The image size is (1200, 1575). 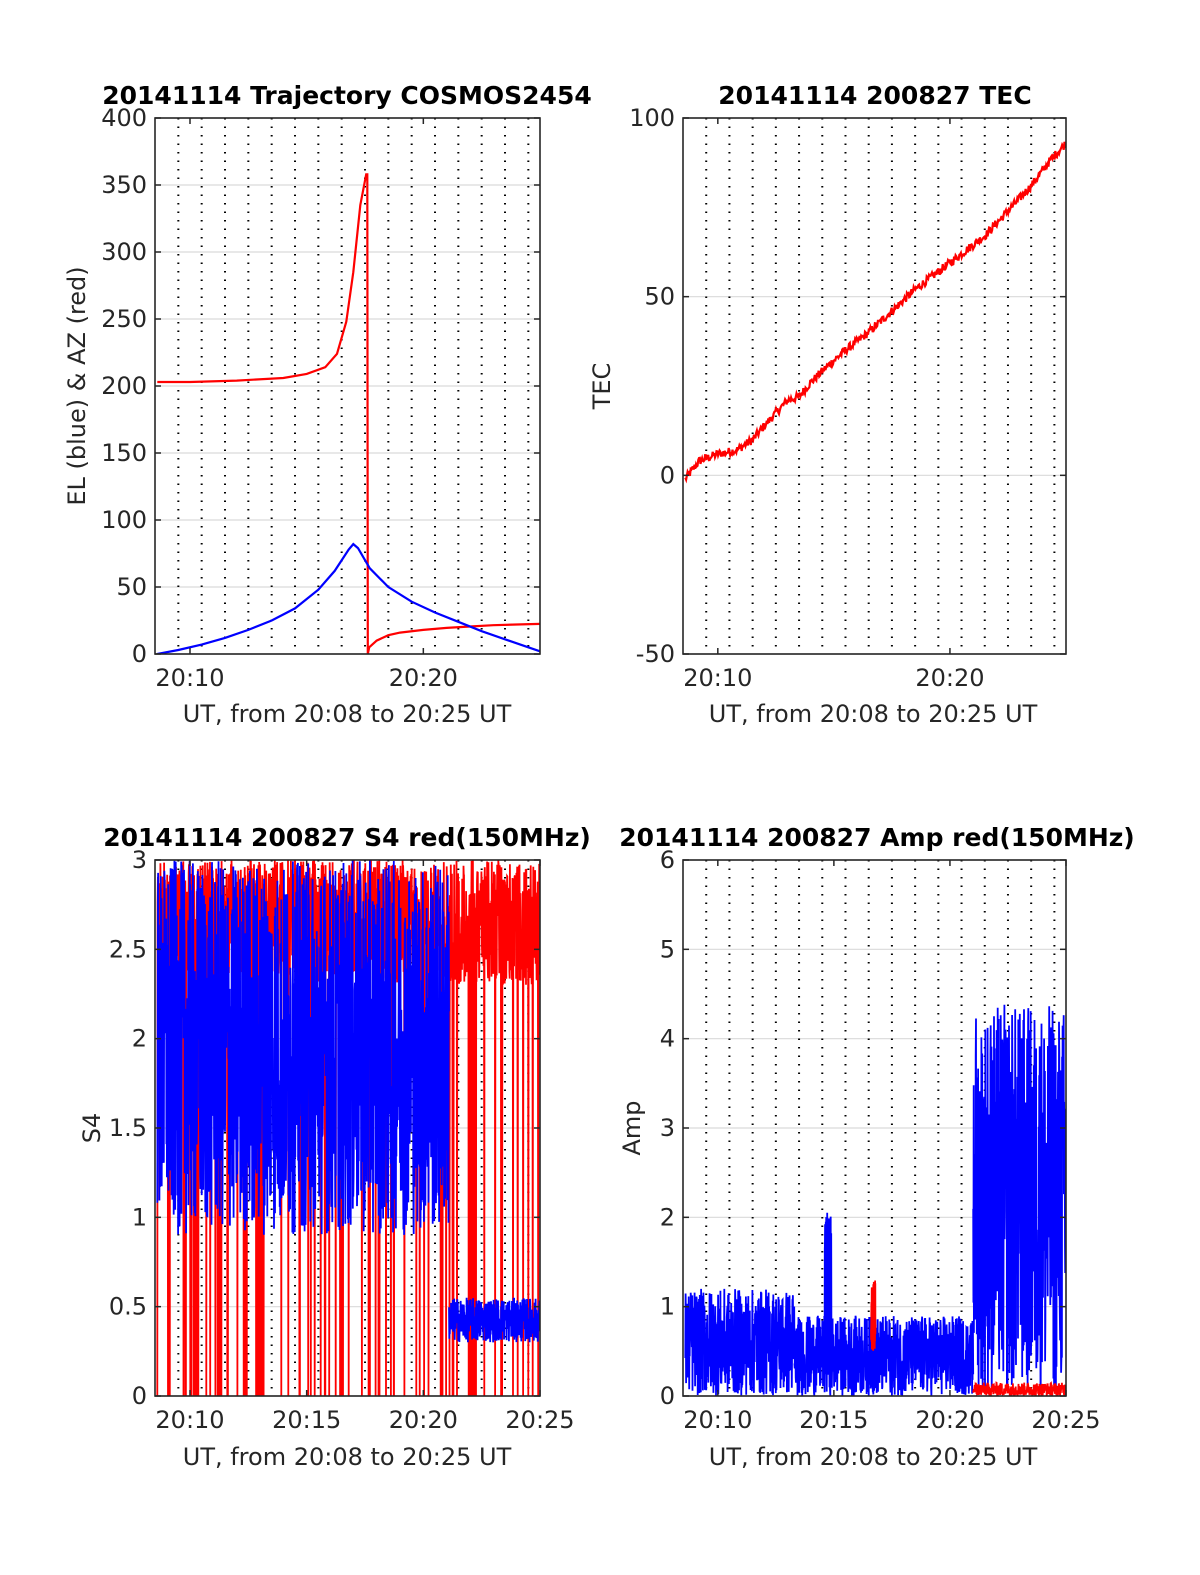 I want to click on s4-ytick-label-6: 3, so click(x=139, y=860).